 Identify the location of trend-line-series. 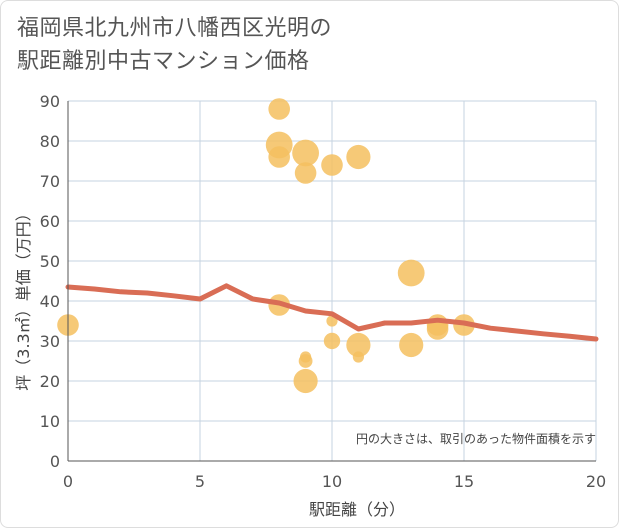
(332, 312).